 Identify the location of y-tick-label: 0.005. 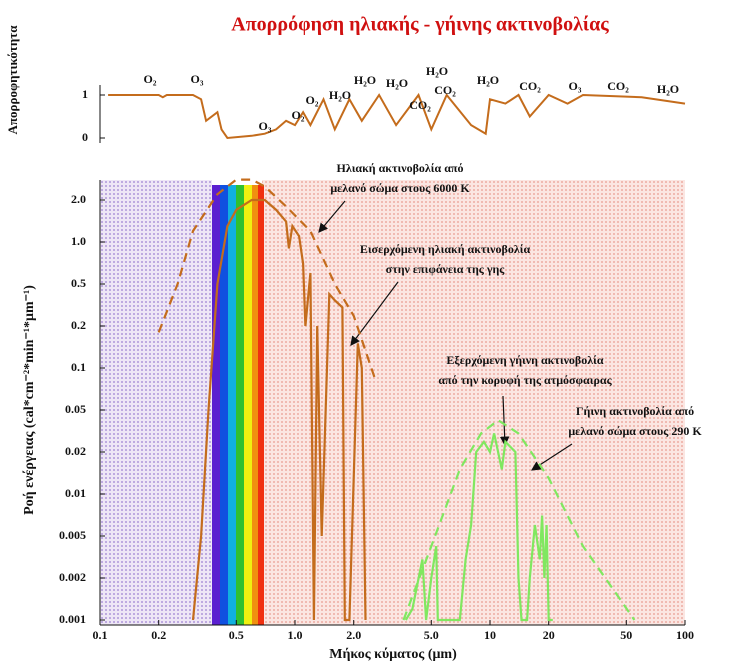
(72, 535).